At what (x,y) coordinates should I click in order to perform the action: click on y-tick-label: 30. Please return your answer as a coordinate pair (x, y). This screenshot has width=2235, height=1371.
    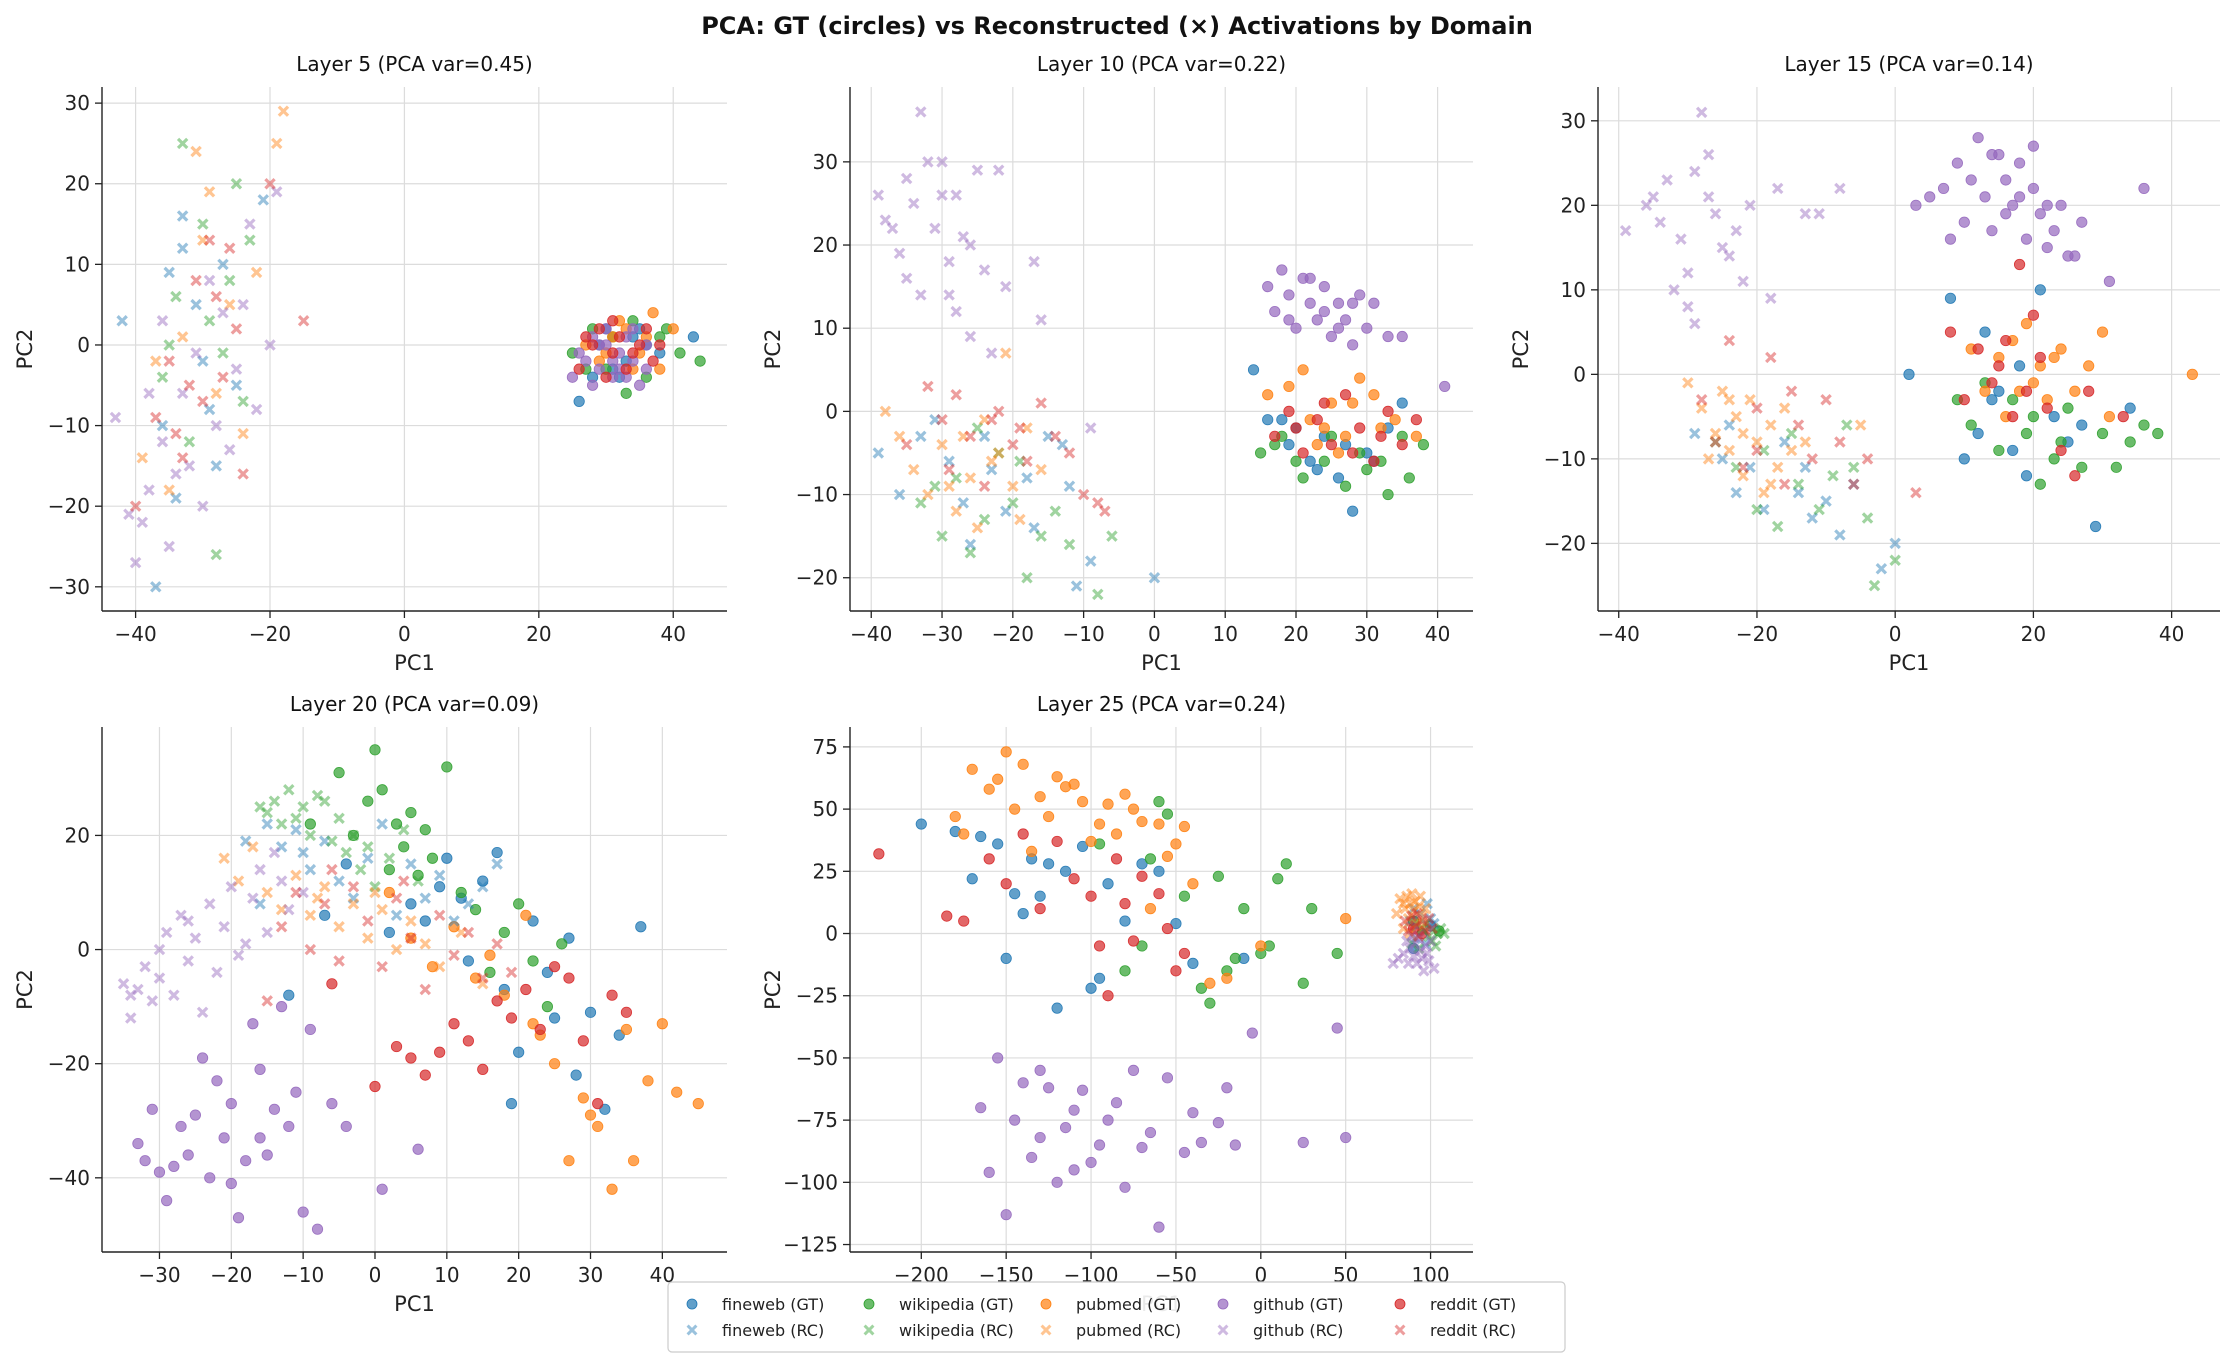
    Looking at the image, I should click on (825, 162).